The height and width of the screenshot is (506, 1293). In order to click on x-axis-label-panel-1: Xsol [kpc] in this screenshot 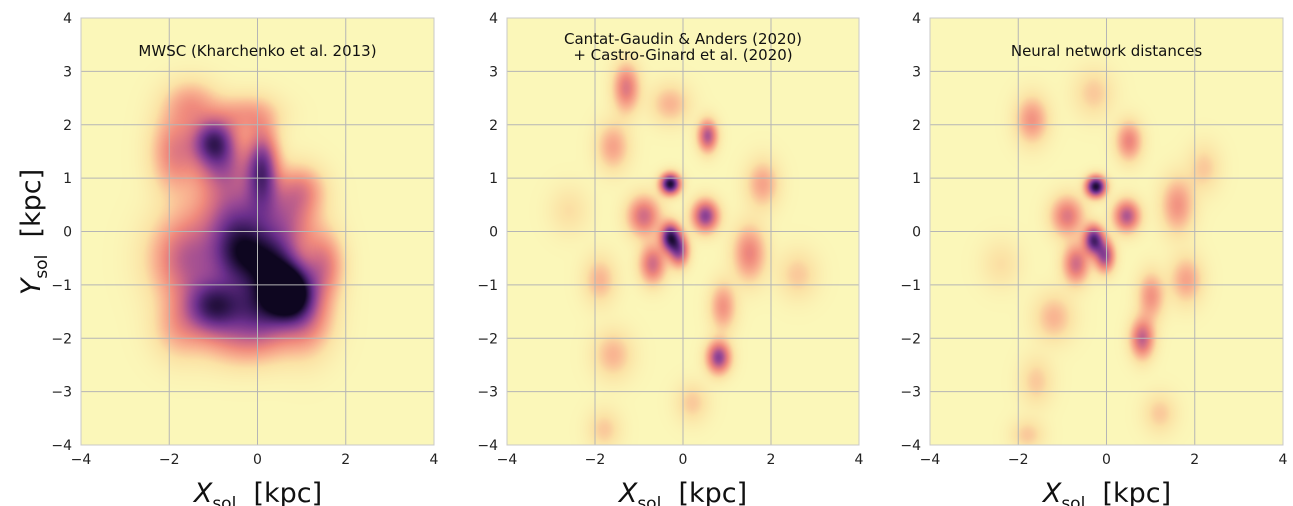, I will do `click(257, 492)`.